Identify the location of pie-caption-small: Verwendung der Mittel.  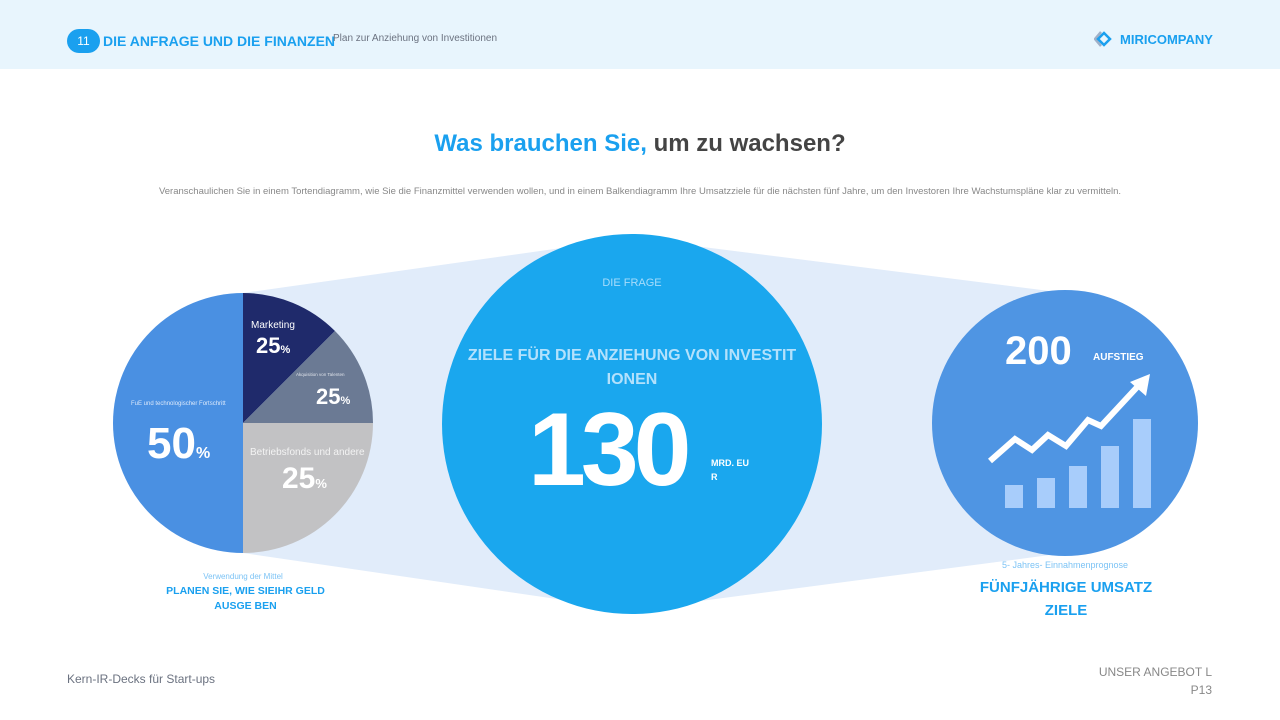
(243, 576).